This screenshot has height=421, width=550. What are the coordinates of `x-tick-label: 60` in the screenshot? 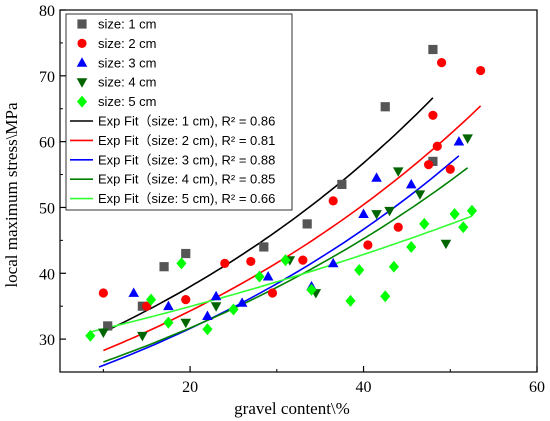 It's located at (537, 387).